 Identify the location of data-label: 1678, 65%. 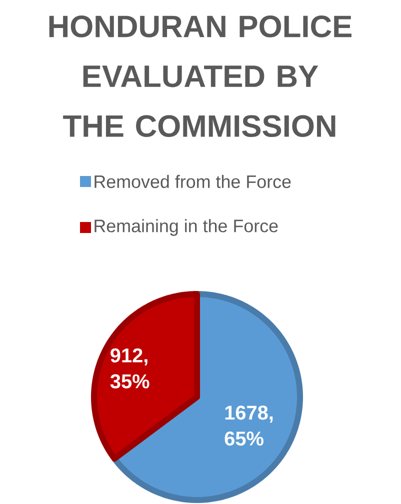
(248, 426).